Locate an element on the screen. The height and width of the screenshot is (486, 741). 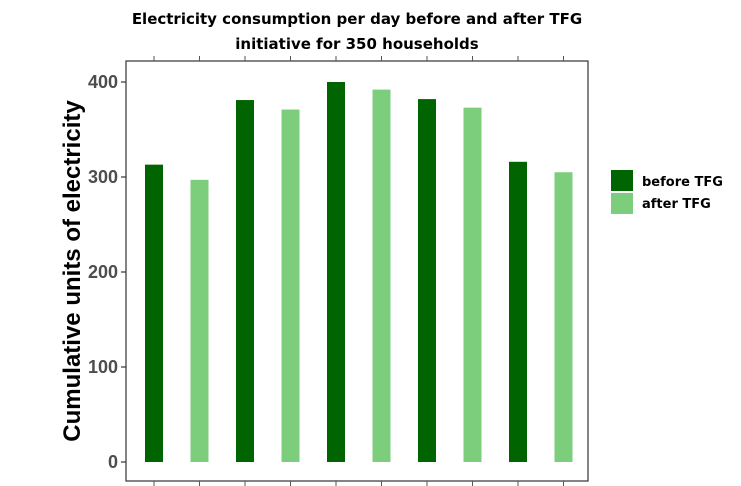
legend-label-before-tfg: before TFG is located at coordinates (682, 182).